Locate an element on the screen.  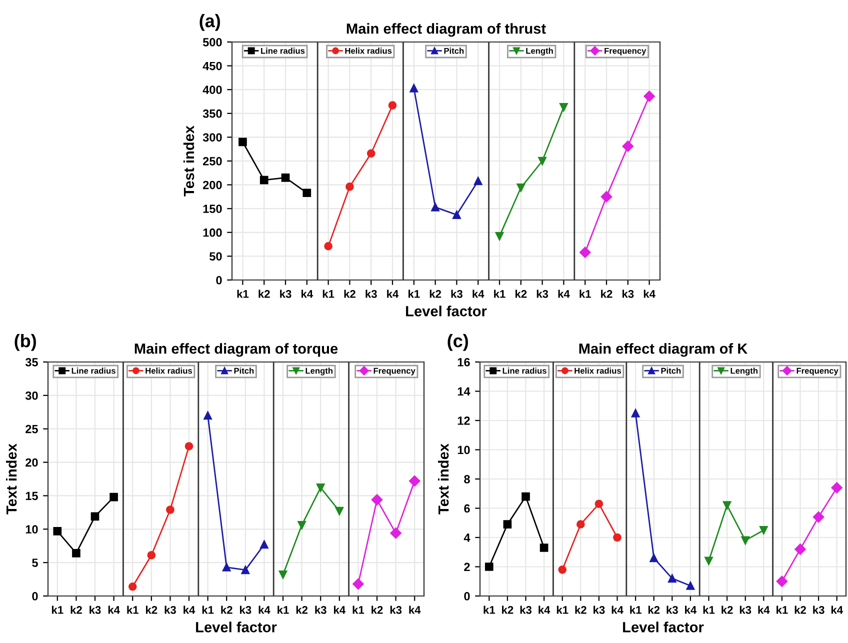
chart-title: Main effect diagram of K is located at coordinates (663, 350).